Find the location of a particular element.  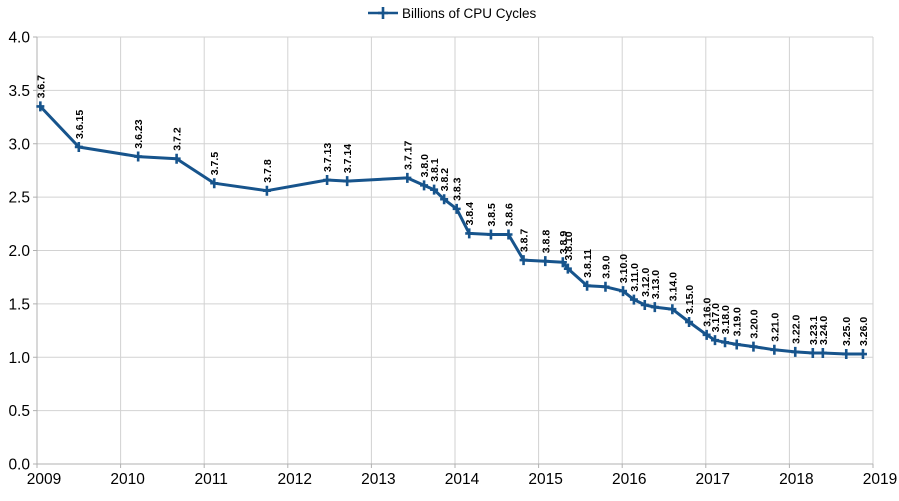

data-point-label: 3.6.7 is located at coordinates (41, 87).